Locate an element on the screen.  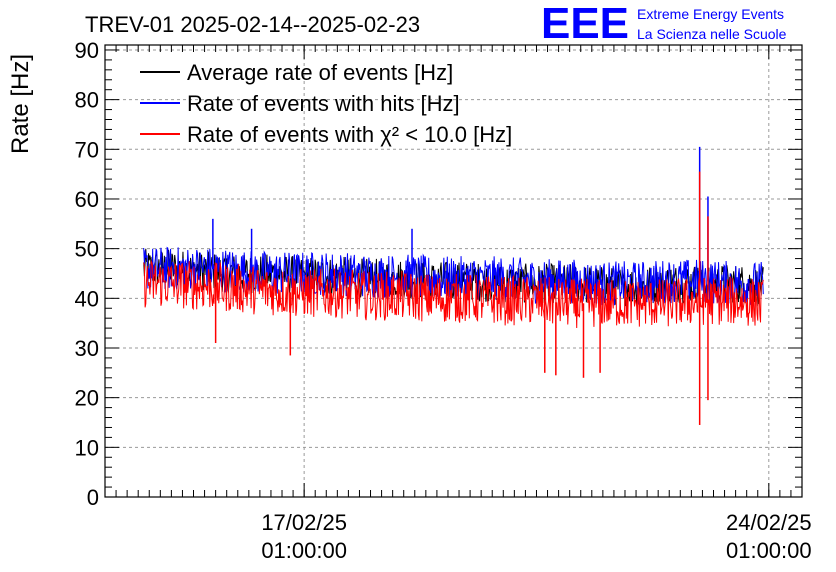
x-tick-date-label: 17/02/25 is located at coordinates (304, 522).